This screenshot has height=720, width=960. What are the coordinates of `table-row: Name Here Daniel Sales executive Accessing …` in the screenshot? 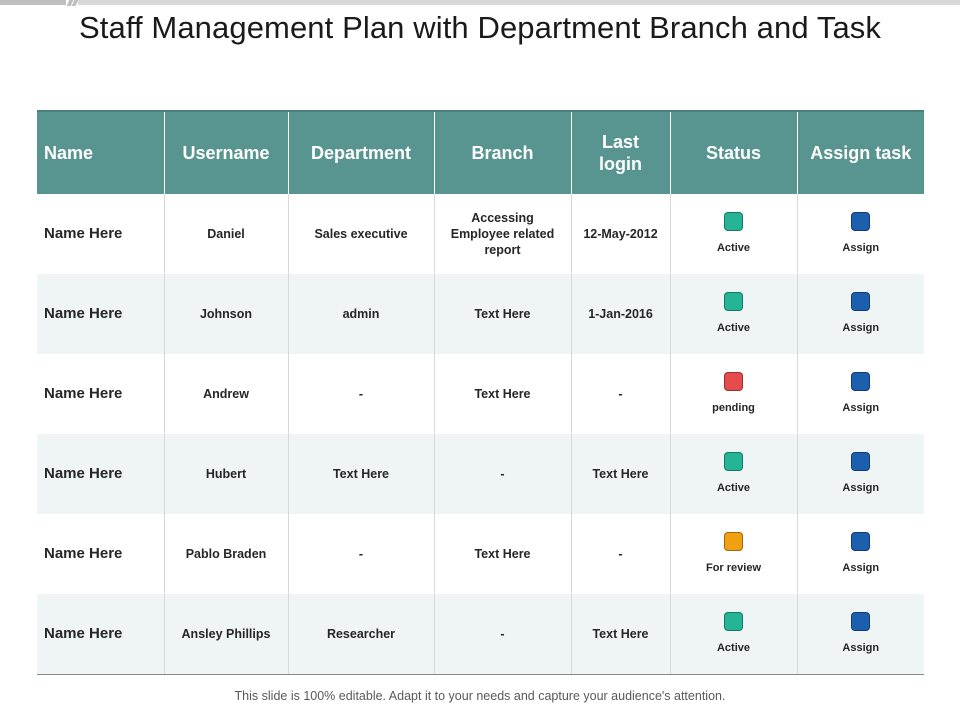 It's located at (480, 234).